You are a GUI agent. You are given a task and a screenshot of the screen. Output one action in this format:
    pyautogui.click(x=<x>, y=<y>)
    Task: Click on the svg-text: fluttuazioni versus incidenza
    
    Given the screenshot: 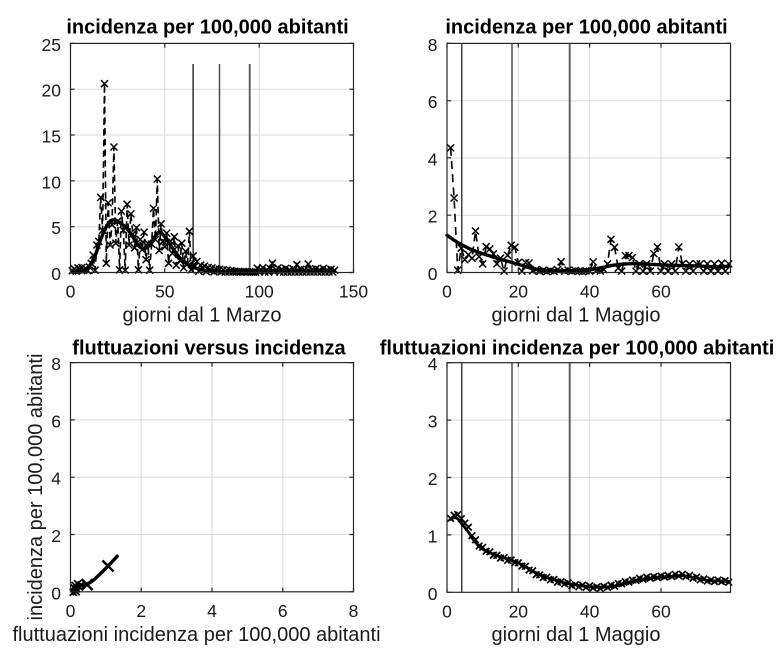 What is the action you would take?
    pyautogui.click(x=209, y=349)
    